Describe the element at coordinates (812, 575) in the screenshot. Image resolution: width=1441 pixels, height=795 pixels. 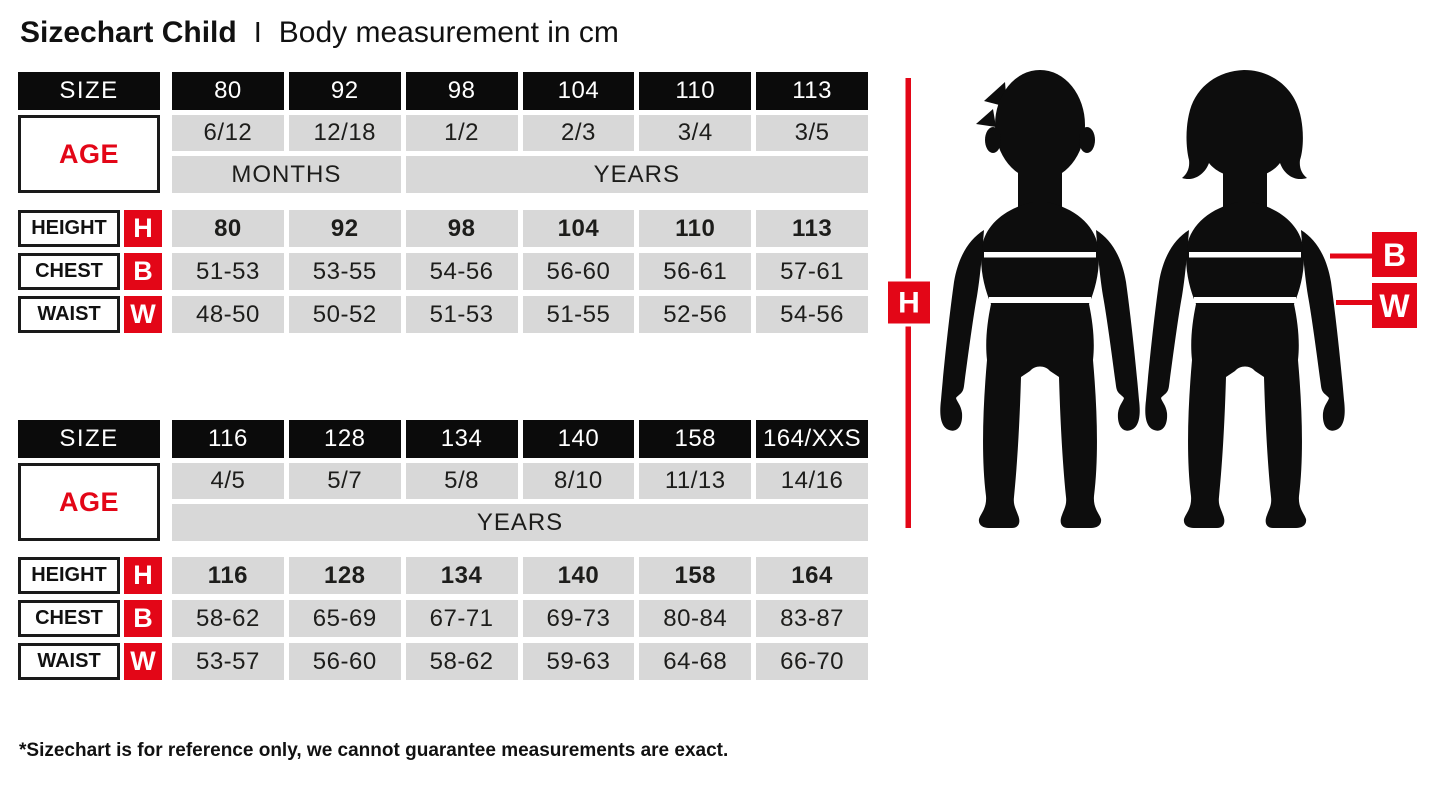
I see `height-cell: 164` at that location.